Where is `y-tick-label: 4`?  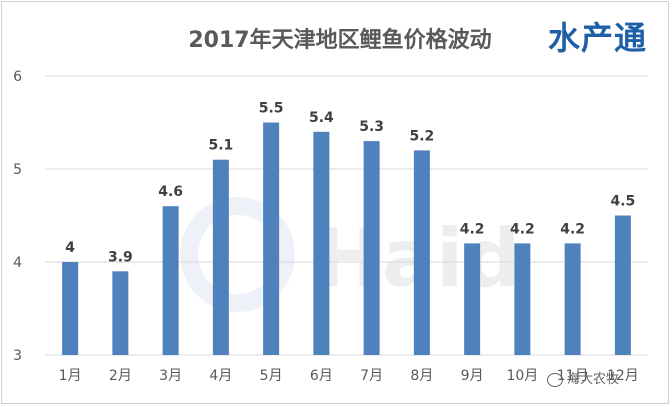 y-tick-label: 4 is located at coordinates (17, 263).